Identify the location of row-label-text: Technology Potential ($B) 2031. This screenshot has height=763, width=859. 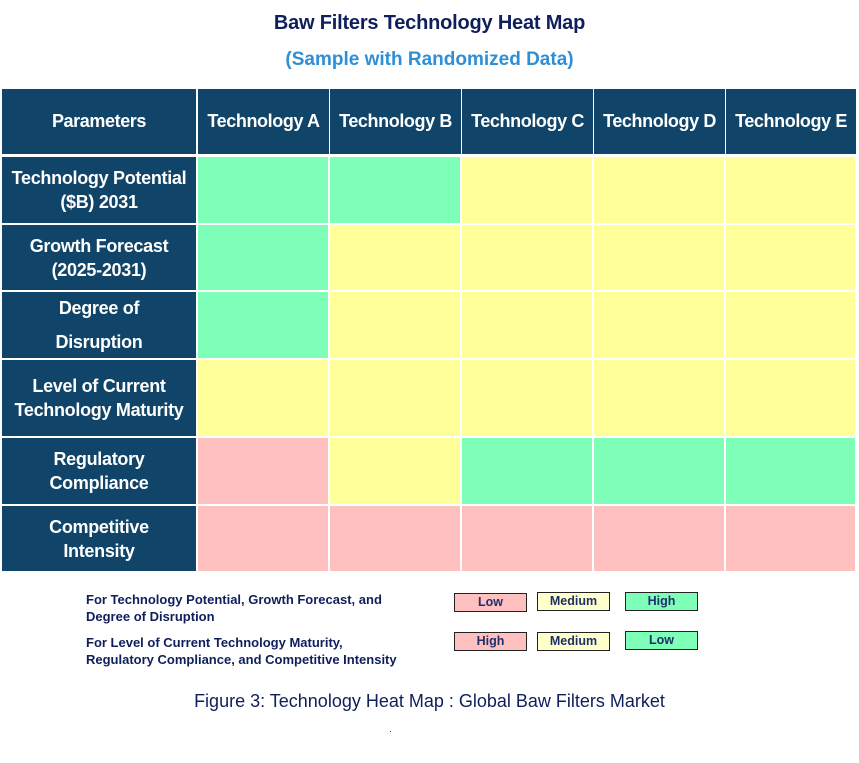
(99, 190).